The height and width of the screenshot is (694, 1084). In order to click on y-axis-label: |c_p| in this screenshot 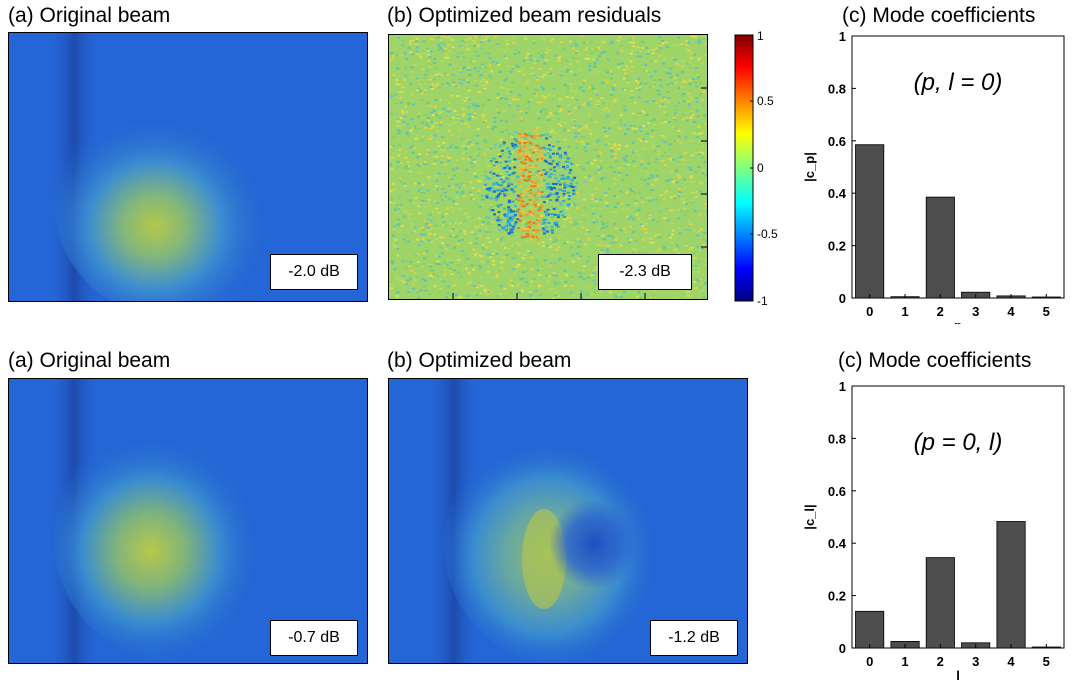, I will do `click(809, 167)`.